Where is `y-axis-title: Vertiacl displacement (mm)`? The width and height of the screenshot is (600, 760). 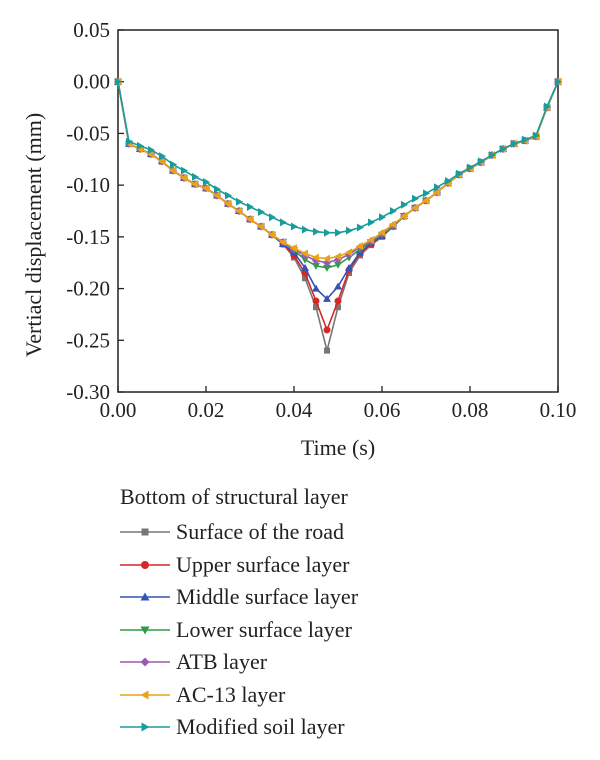 y-axis-title: Vertiacl displacement (mm) is located at coordinates (33, 235).